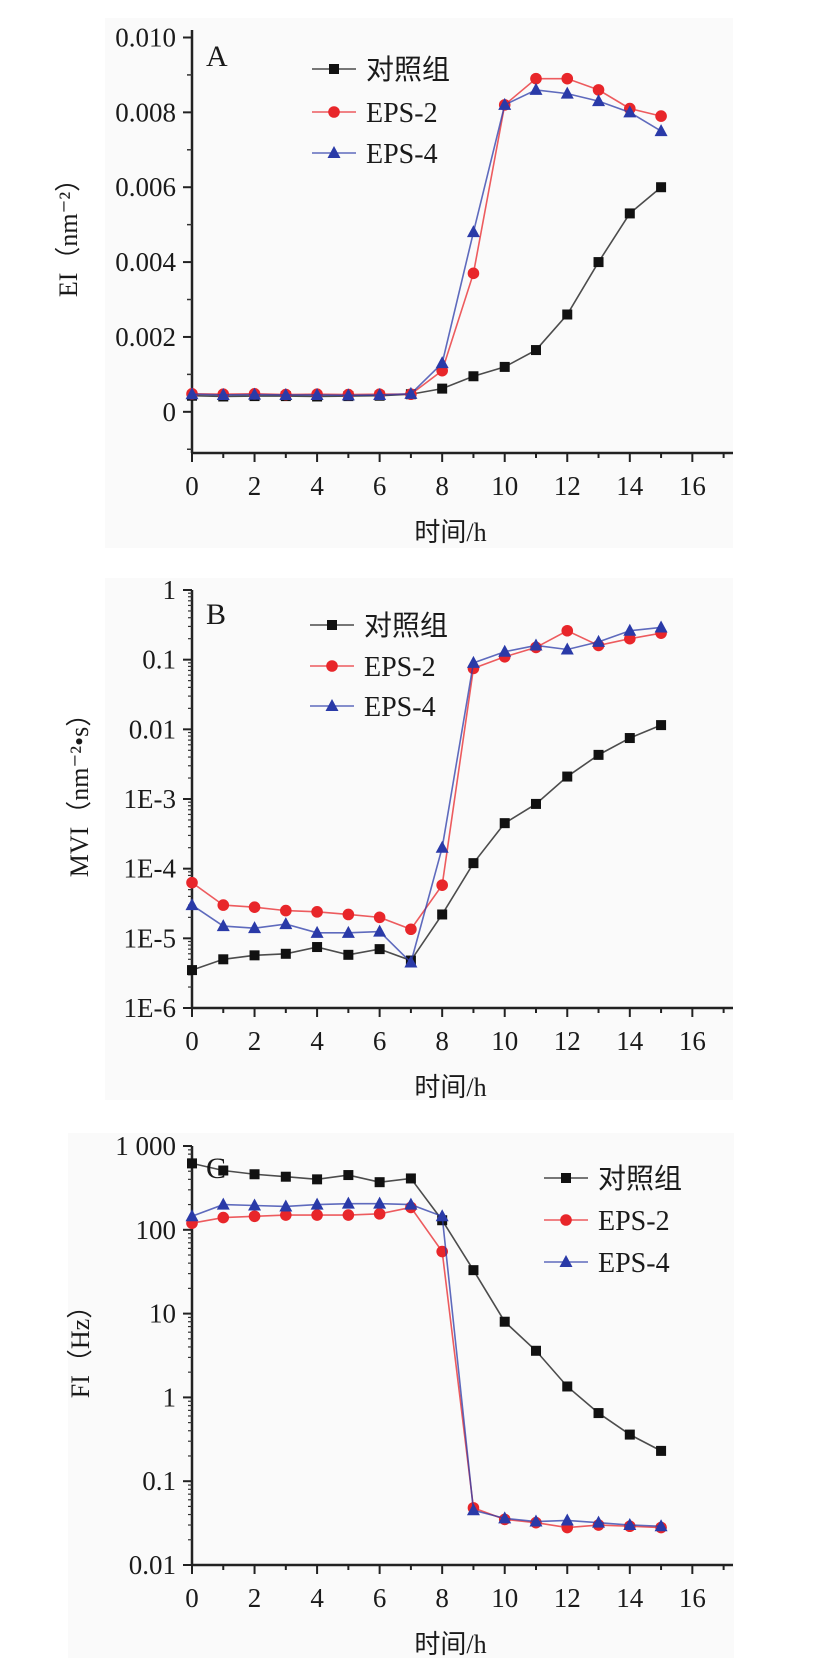  I want to click on legend-item: EPS-2, so click(373, 667).